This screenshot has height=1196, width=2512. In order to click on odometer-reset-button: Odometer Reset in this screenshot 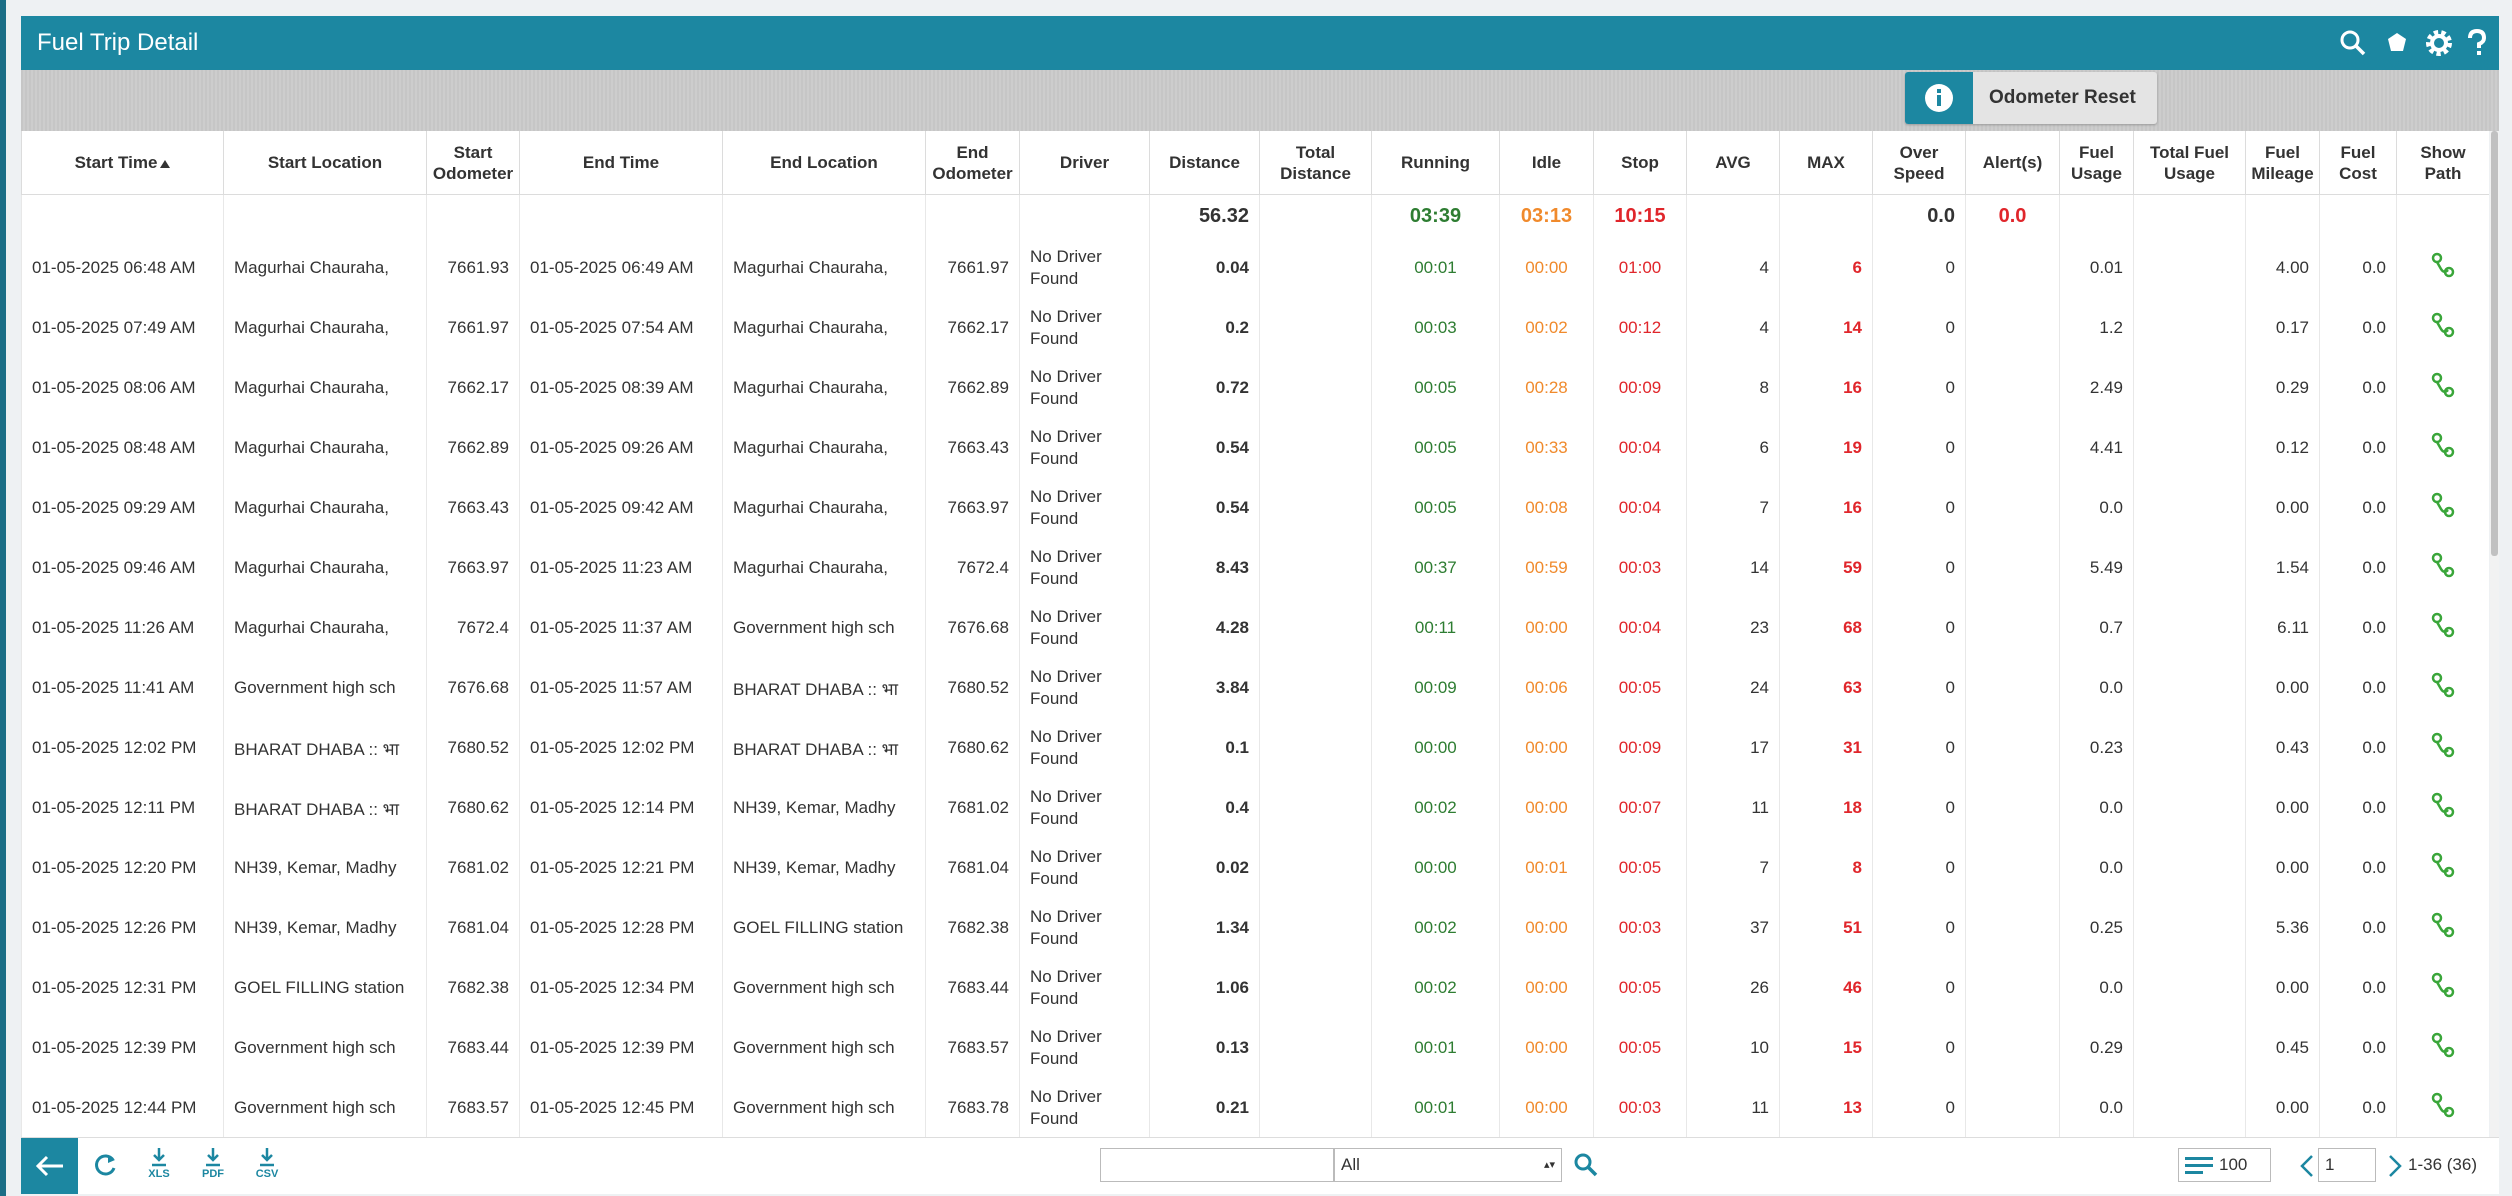, I will do `click(2031, 98)`.